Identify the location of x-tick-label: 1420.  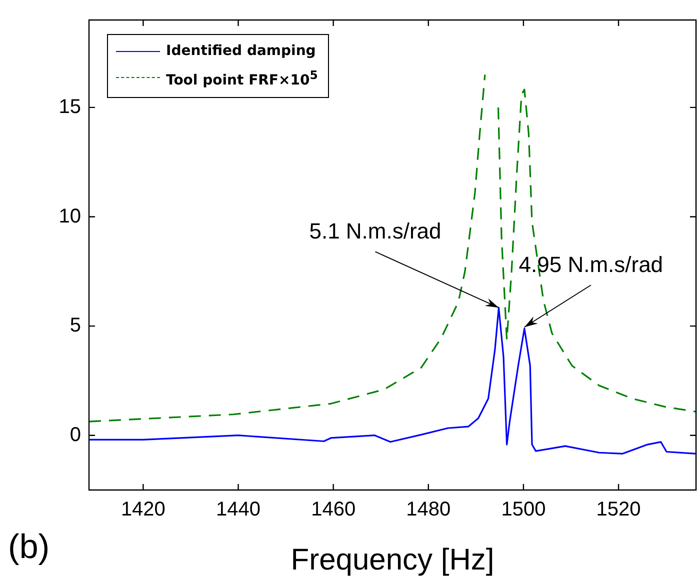
(143, 509).